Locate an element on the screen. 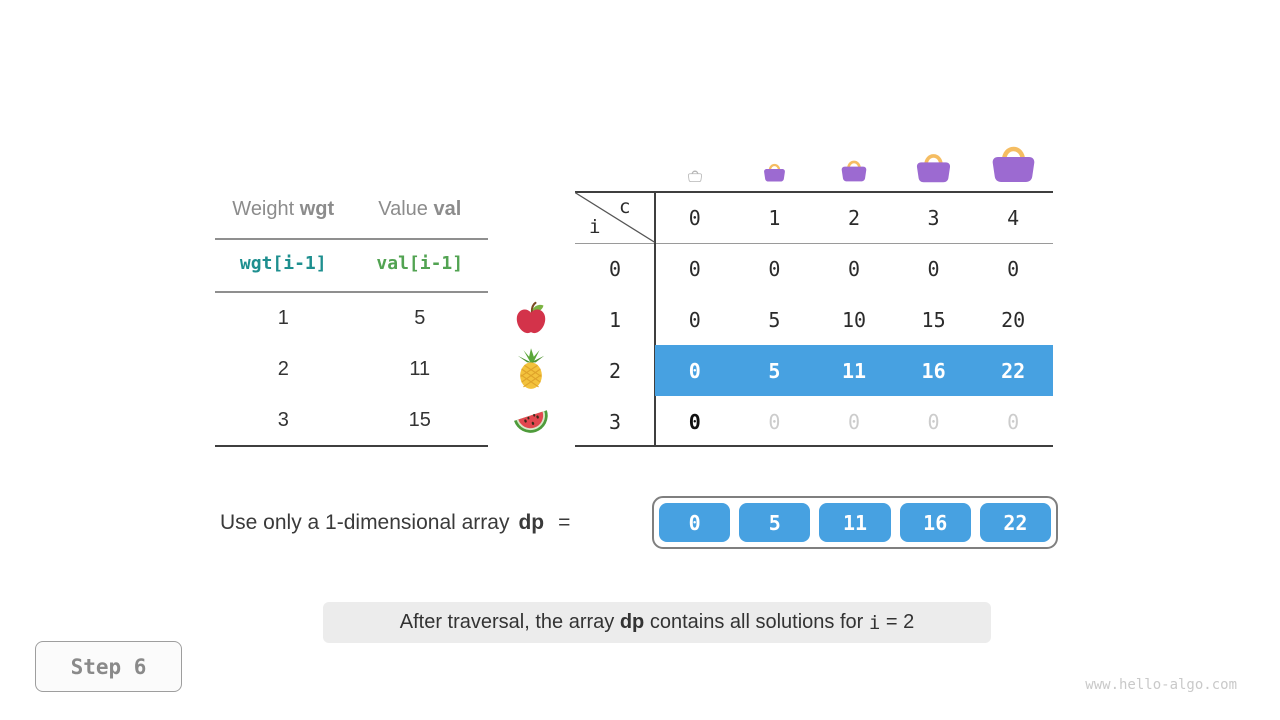 The width and height of the screenshot is (1280, 720). dp-cell-current: 0 is located at coordinates (694, 421).